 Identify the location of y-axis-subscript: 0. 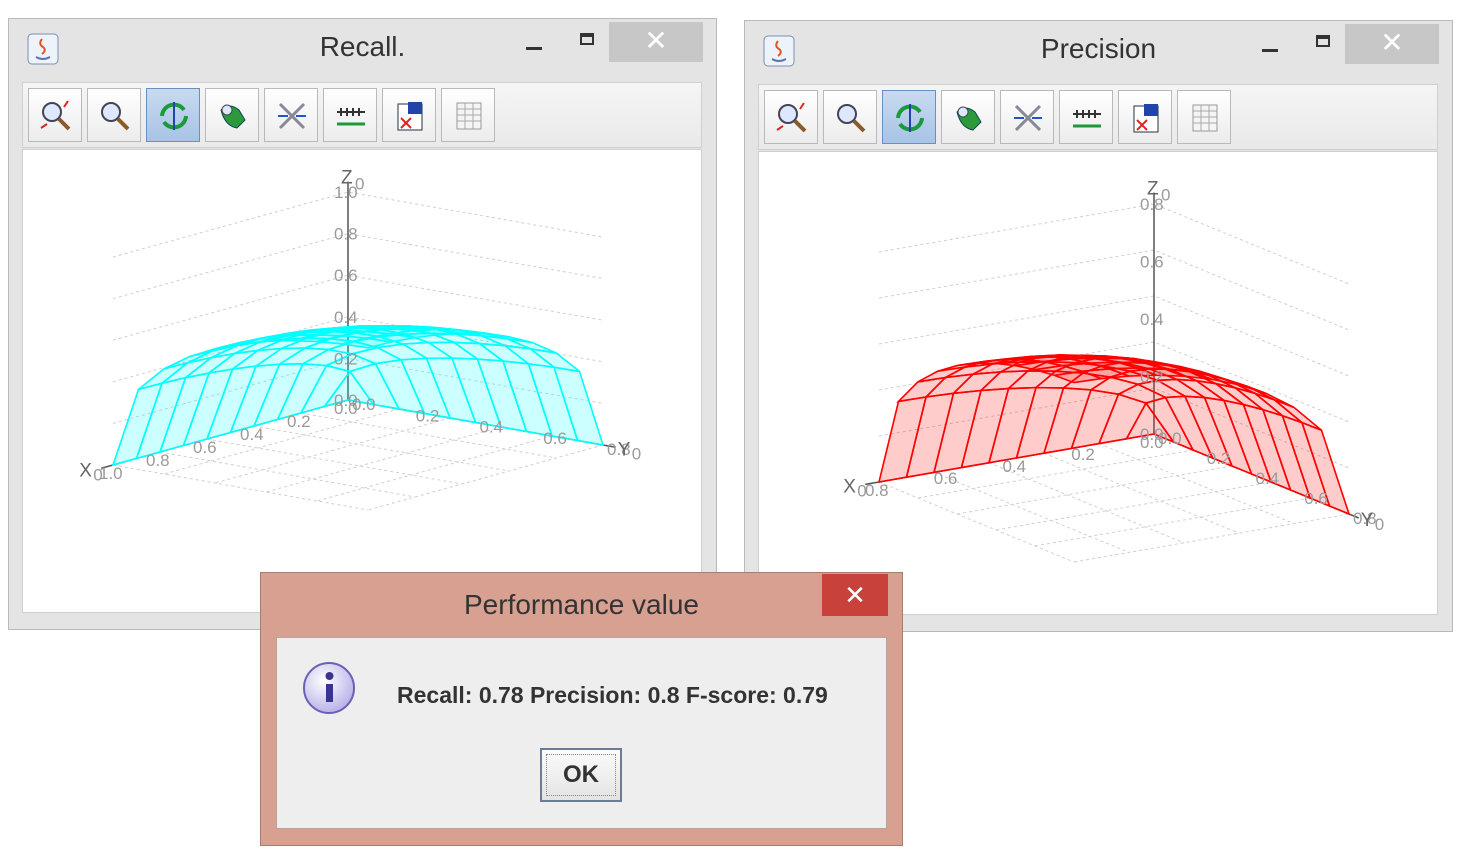
(636, 453).